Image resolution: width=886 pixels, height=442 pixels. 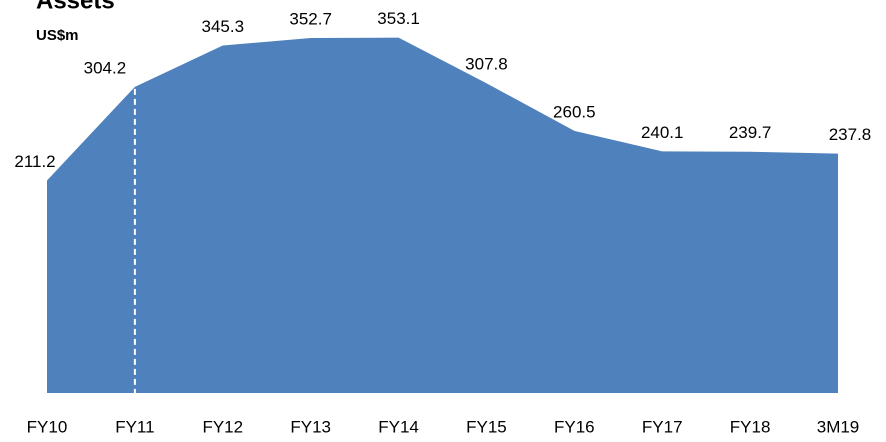 What do you see at coordinates (57, 35) in the screenshot?
I see `chart-subtitle: US$m` at bounding box center [57, 35].